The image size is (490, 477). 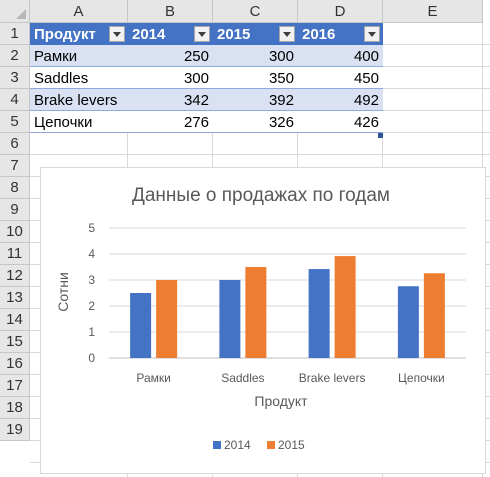 I want to click on row-header-1: 1, so click(x=15, y=34).